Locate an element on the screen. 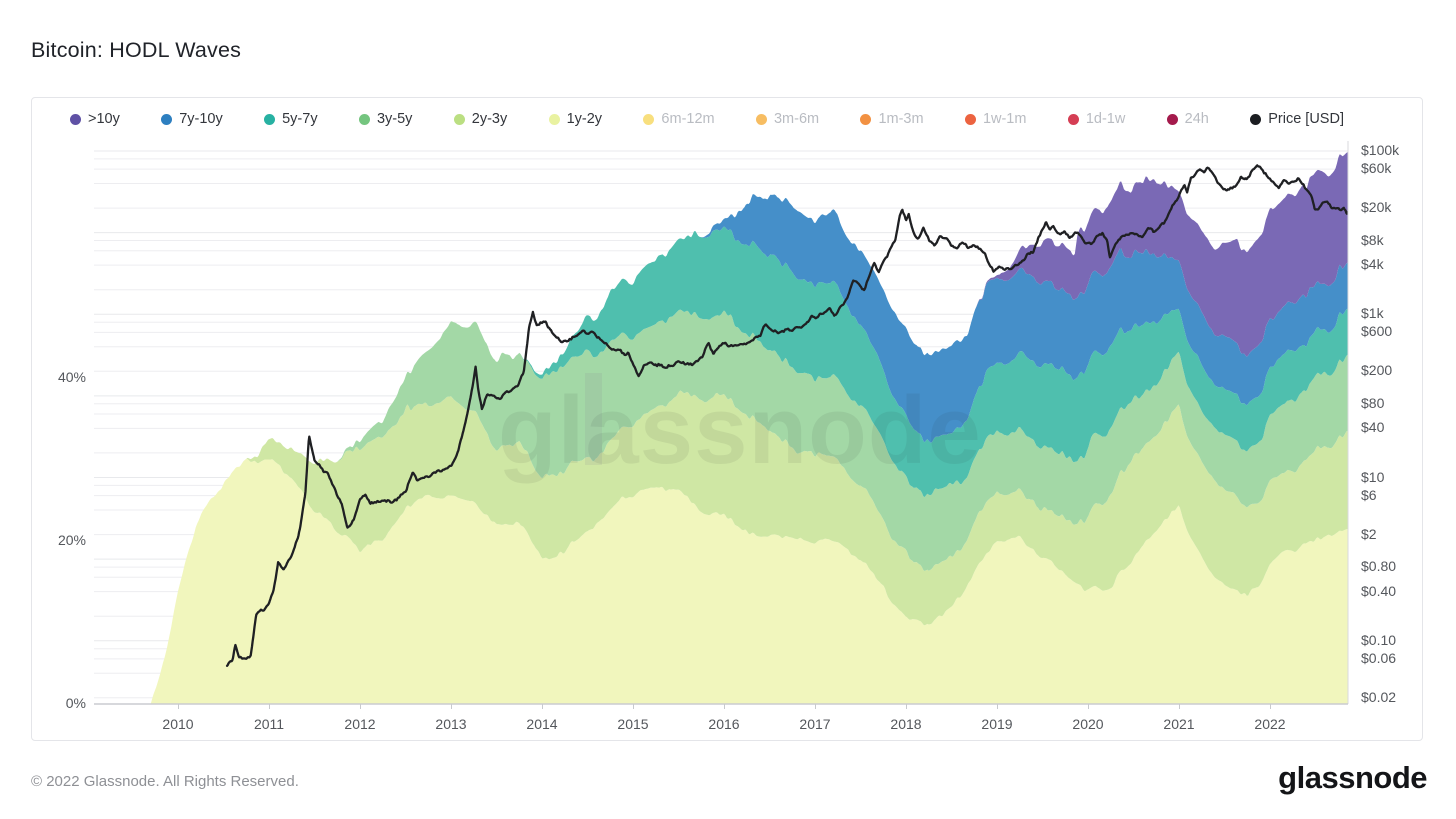 This screenshot has height=819, width=1456. y-axis-right-tick: $10 is located at coordinates (1373, 476).